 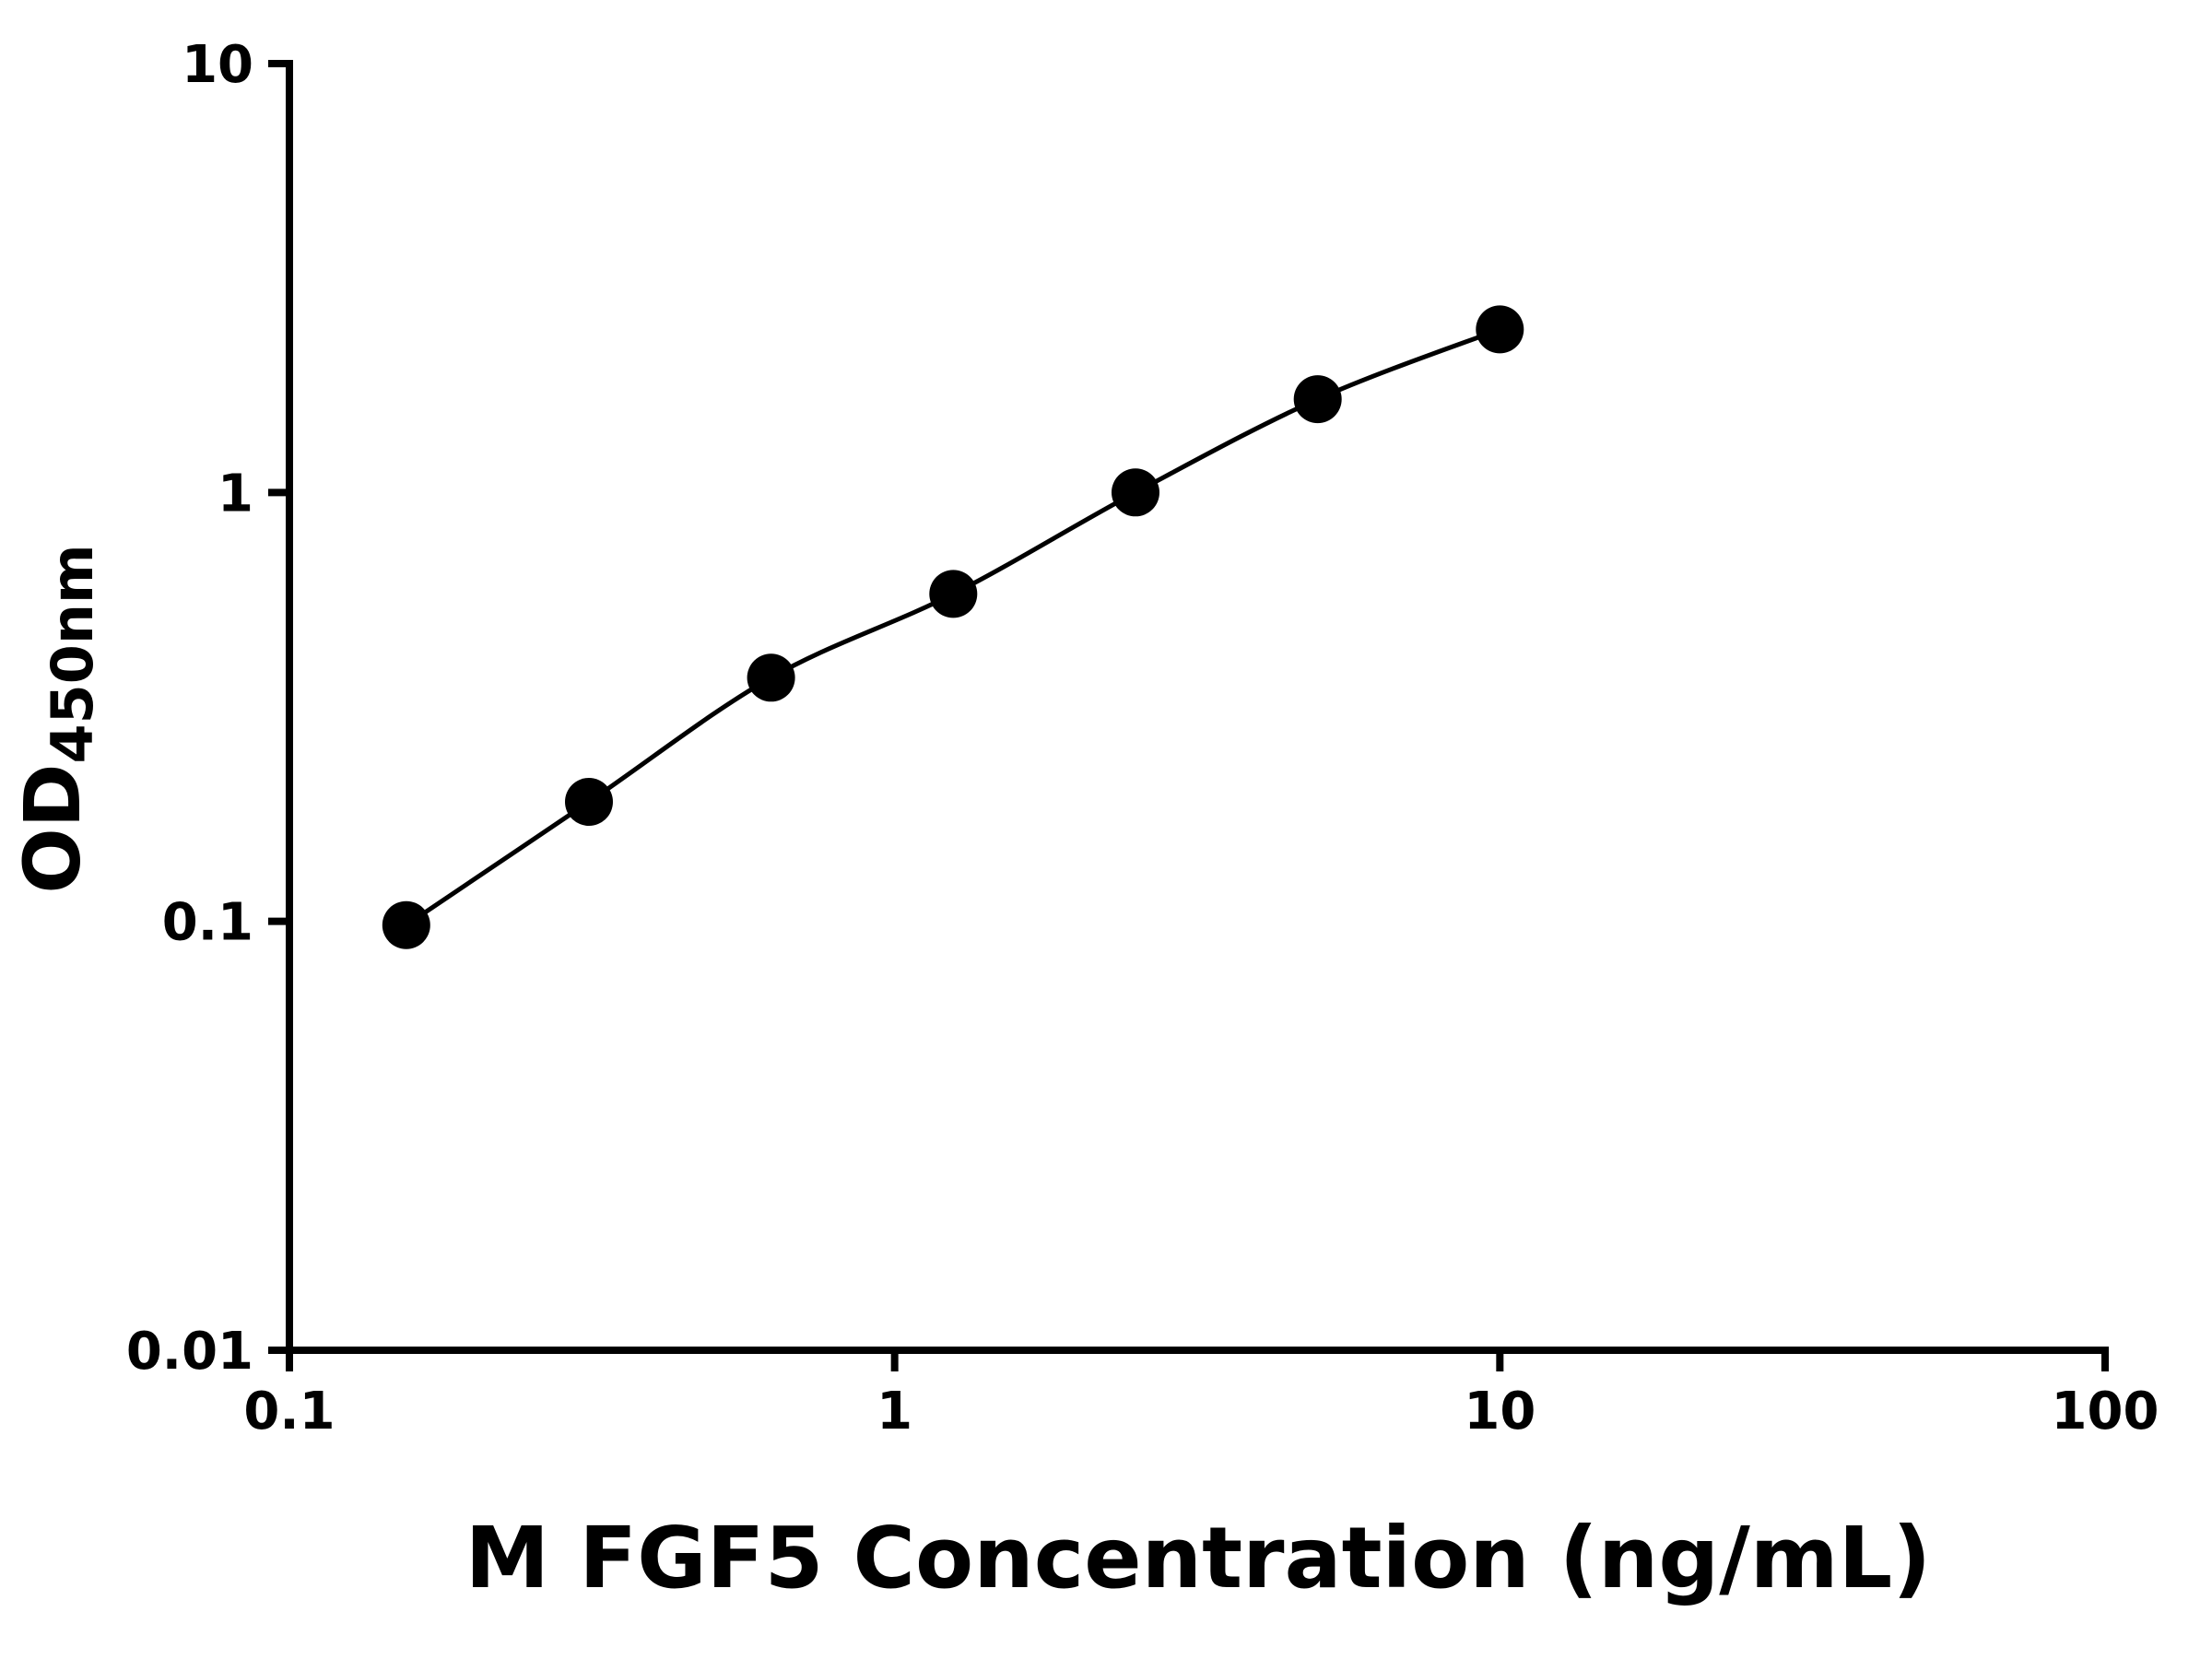 What do you see at coordinates (189, 1352) in the screenshot?
I see `y-tick-label: 0.01` at bounding box center [189, 1352].